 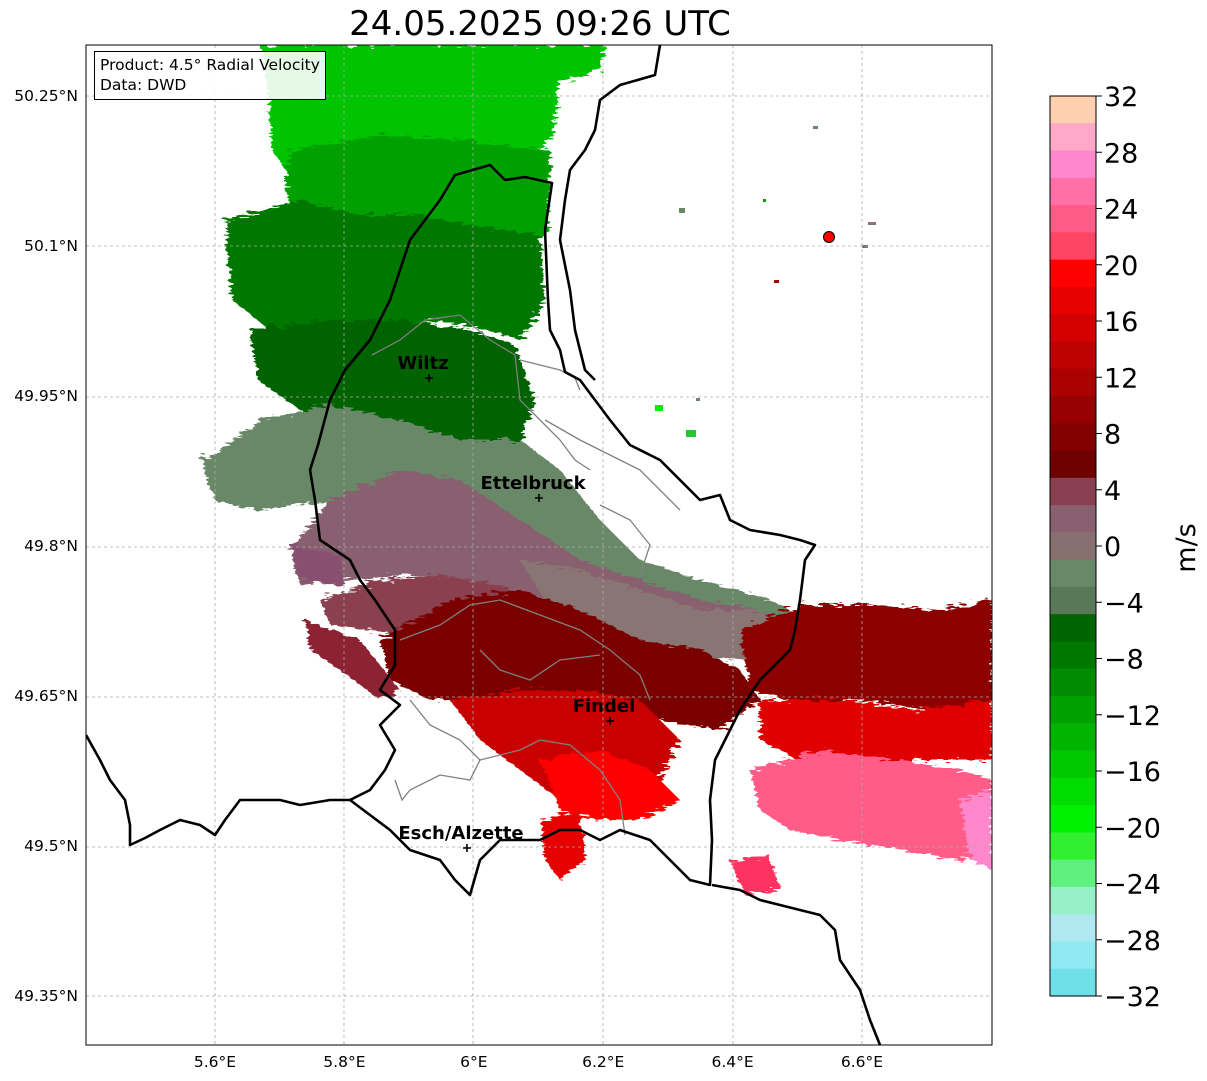 I want to click on colorbar-tick-label: 4, so click(x=1112, y=491).